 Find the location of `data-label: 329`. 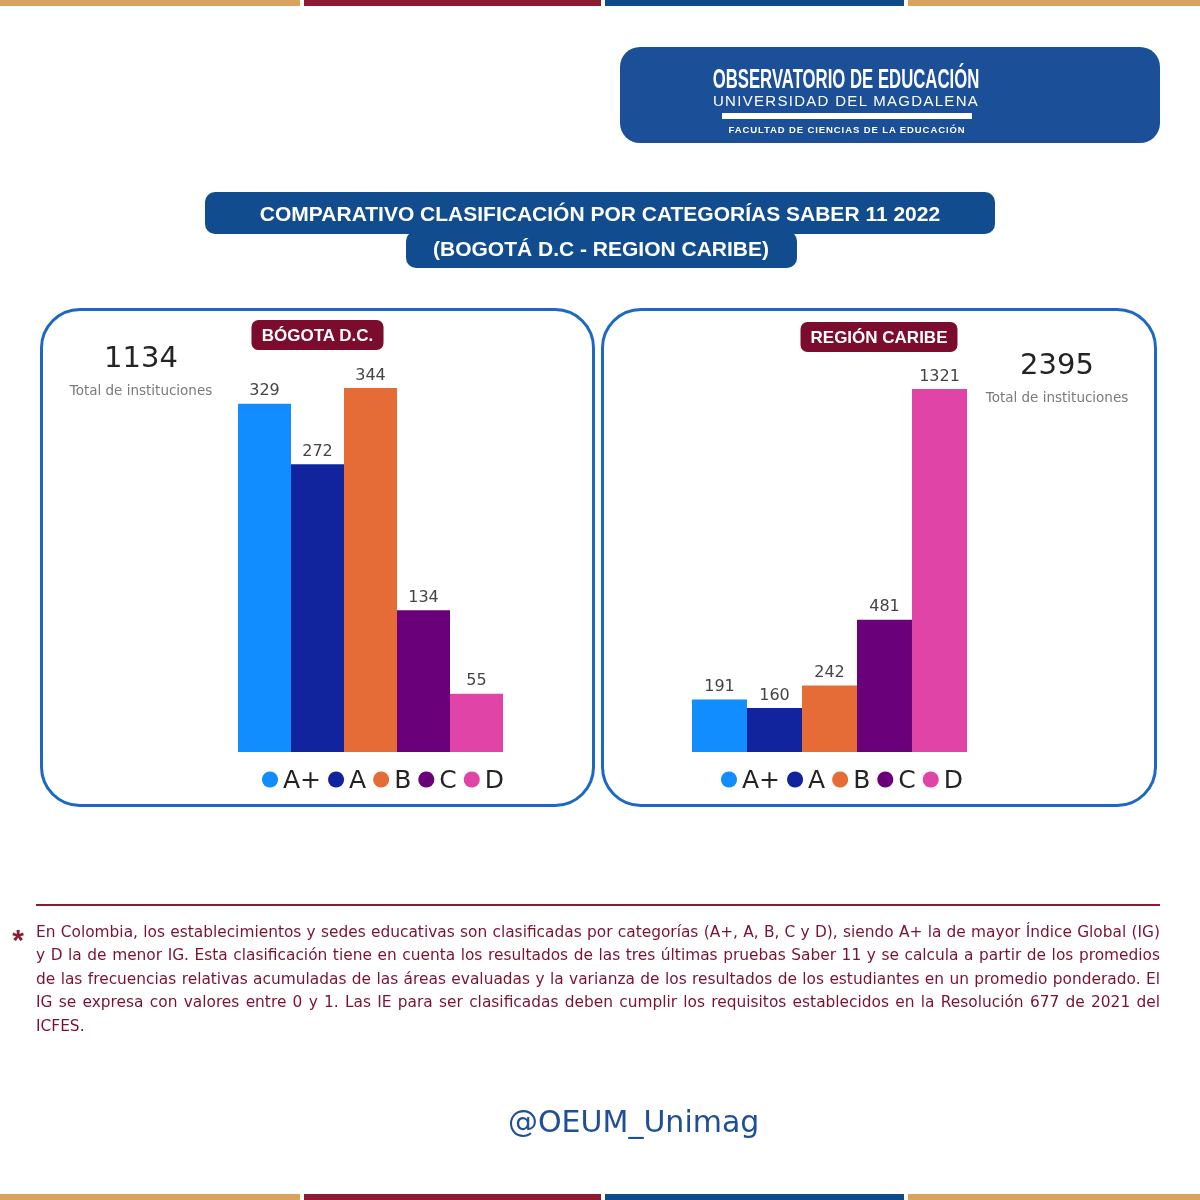

data-label: 329 is located at coordinates (264, 390).